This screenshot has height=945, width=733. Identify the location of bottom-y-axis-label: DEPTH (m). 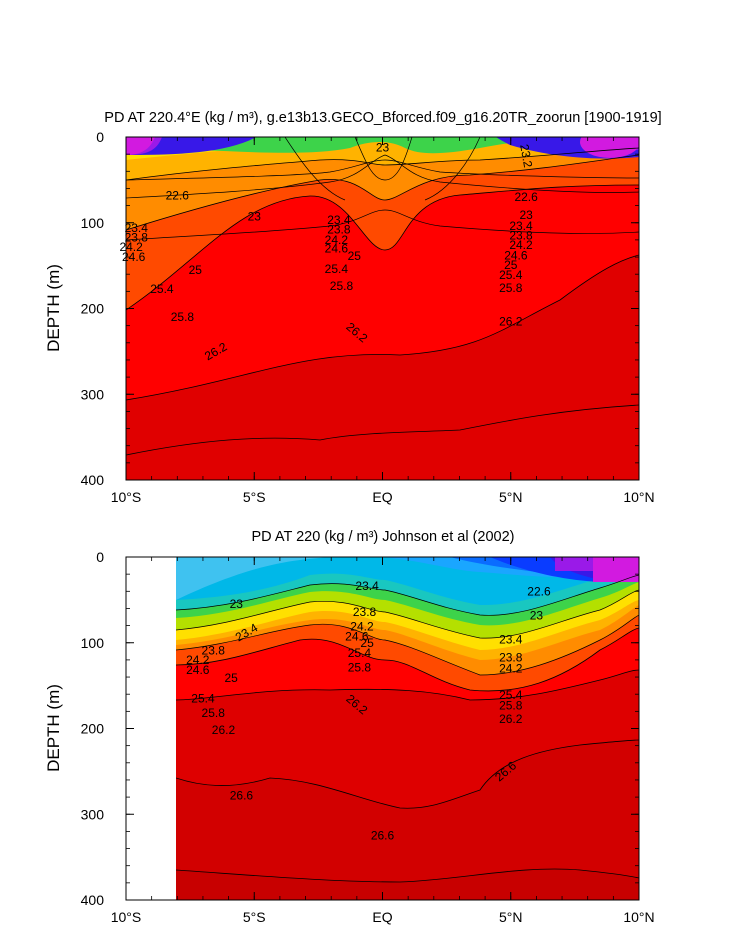
(53, 728).